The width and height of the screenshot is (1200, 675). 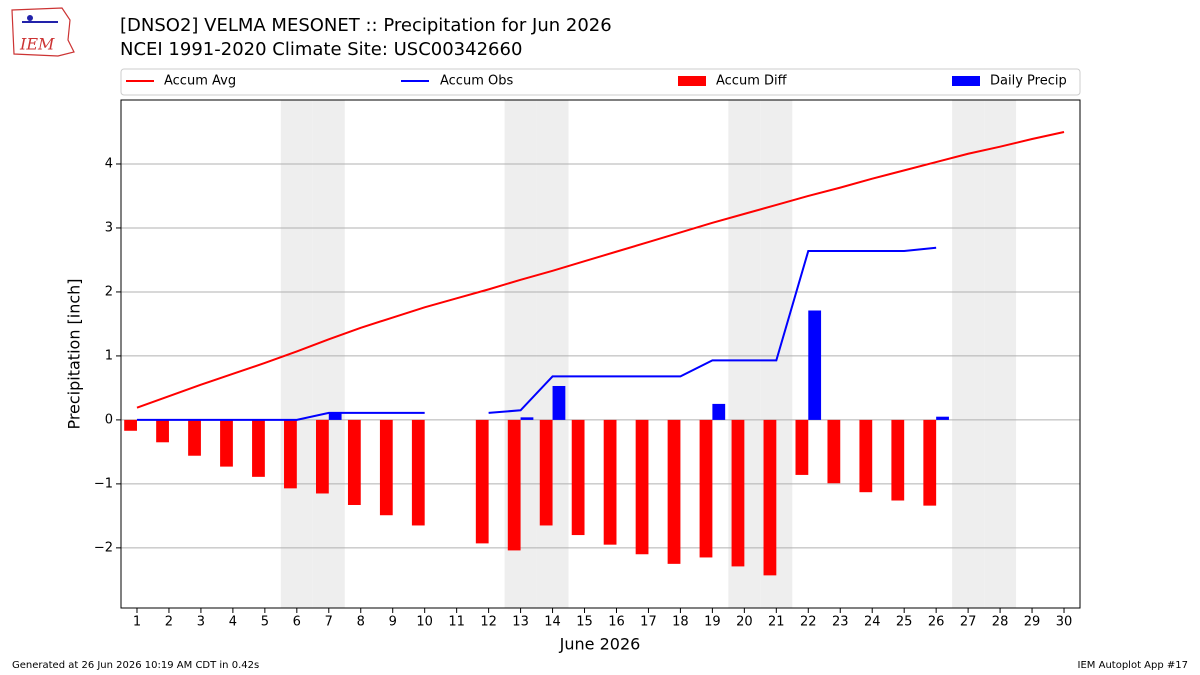 I want to click on x-tick-label: 19, so click(x=712, y=622).